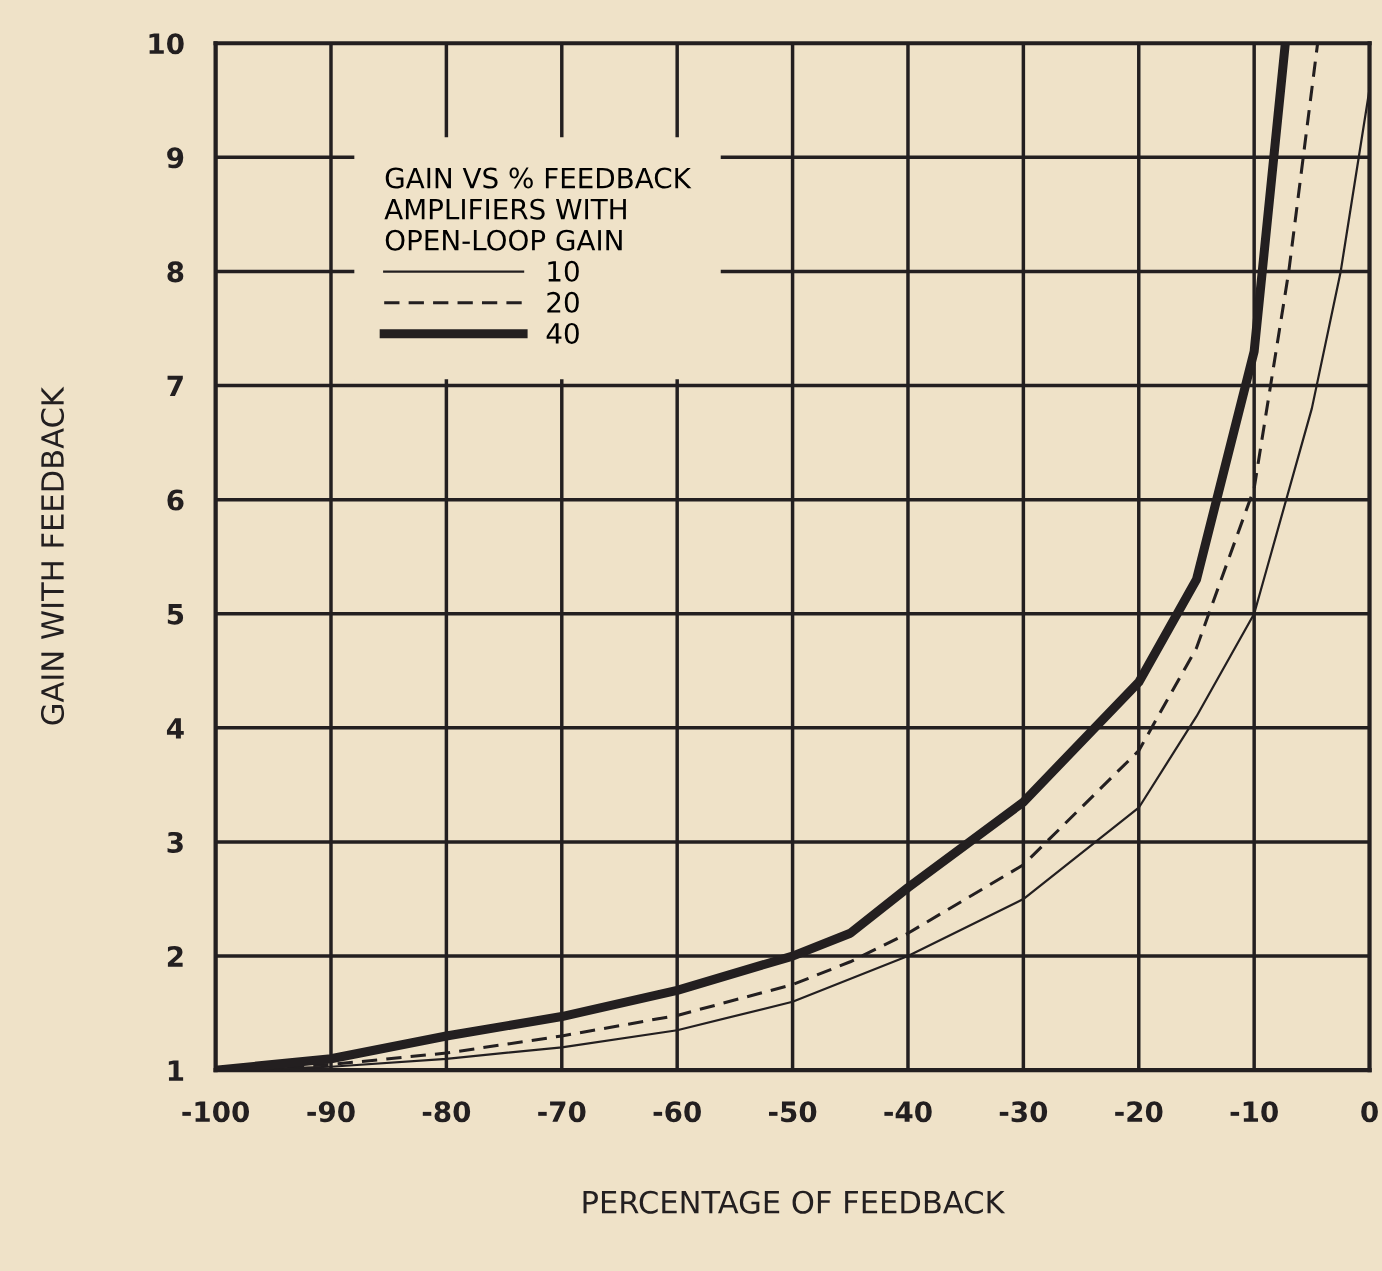 The width and height of the screenshot is (1382, 1271). I want to click on x-tick-label: -40, so click(908, 1112).